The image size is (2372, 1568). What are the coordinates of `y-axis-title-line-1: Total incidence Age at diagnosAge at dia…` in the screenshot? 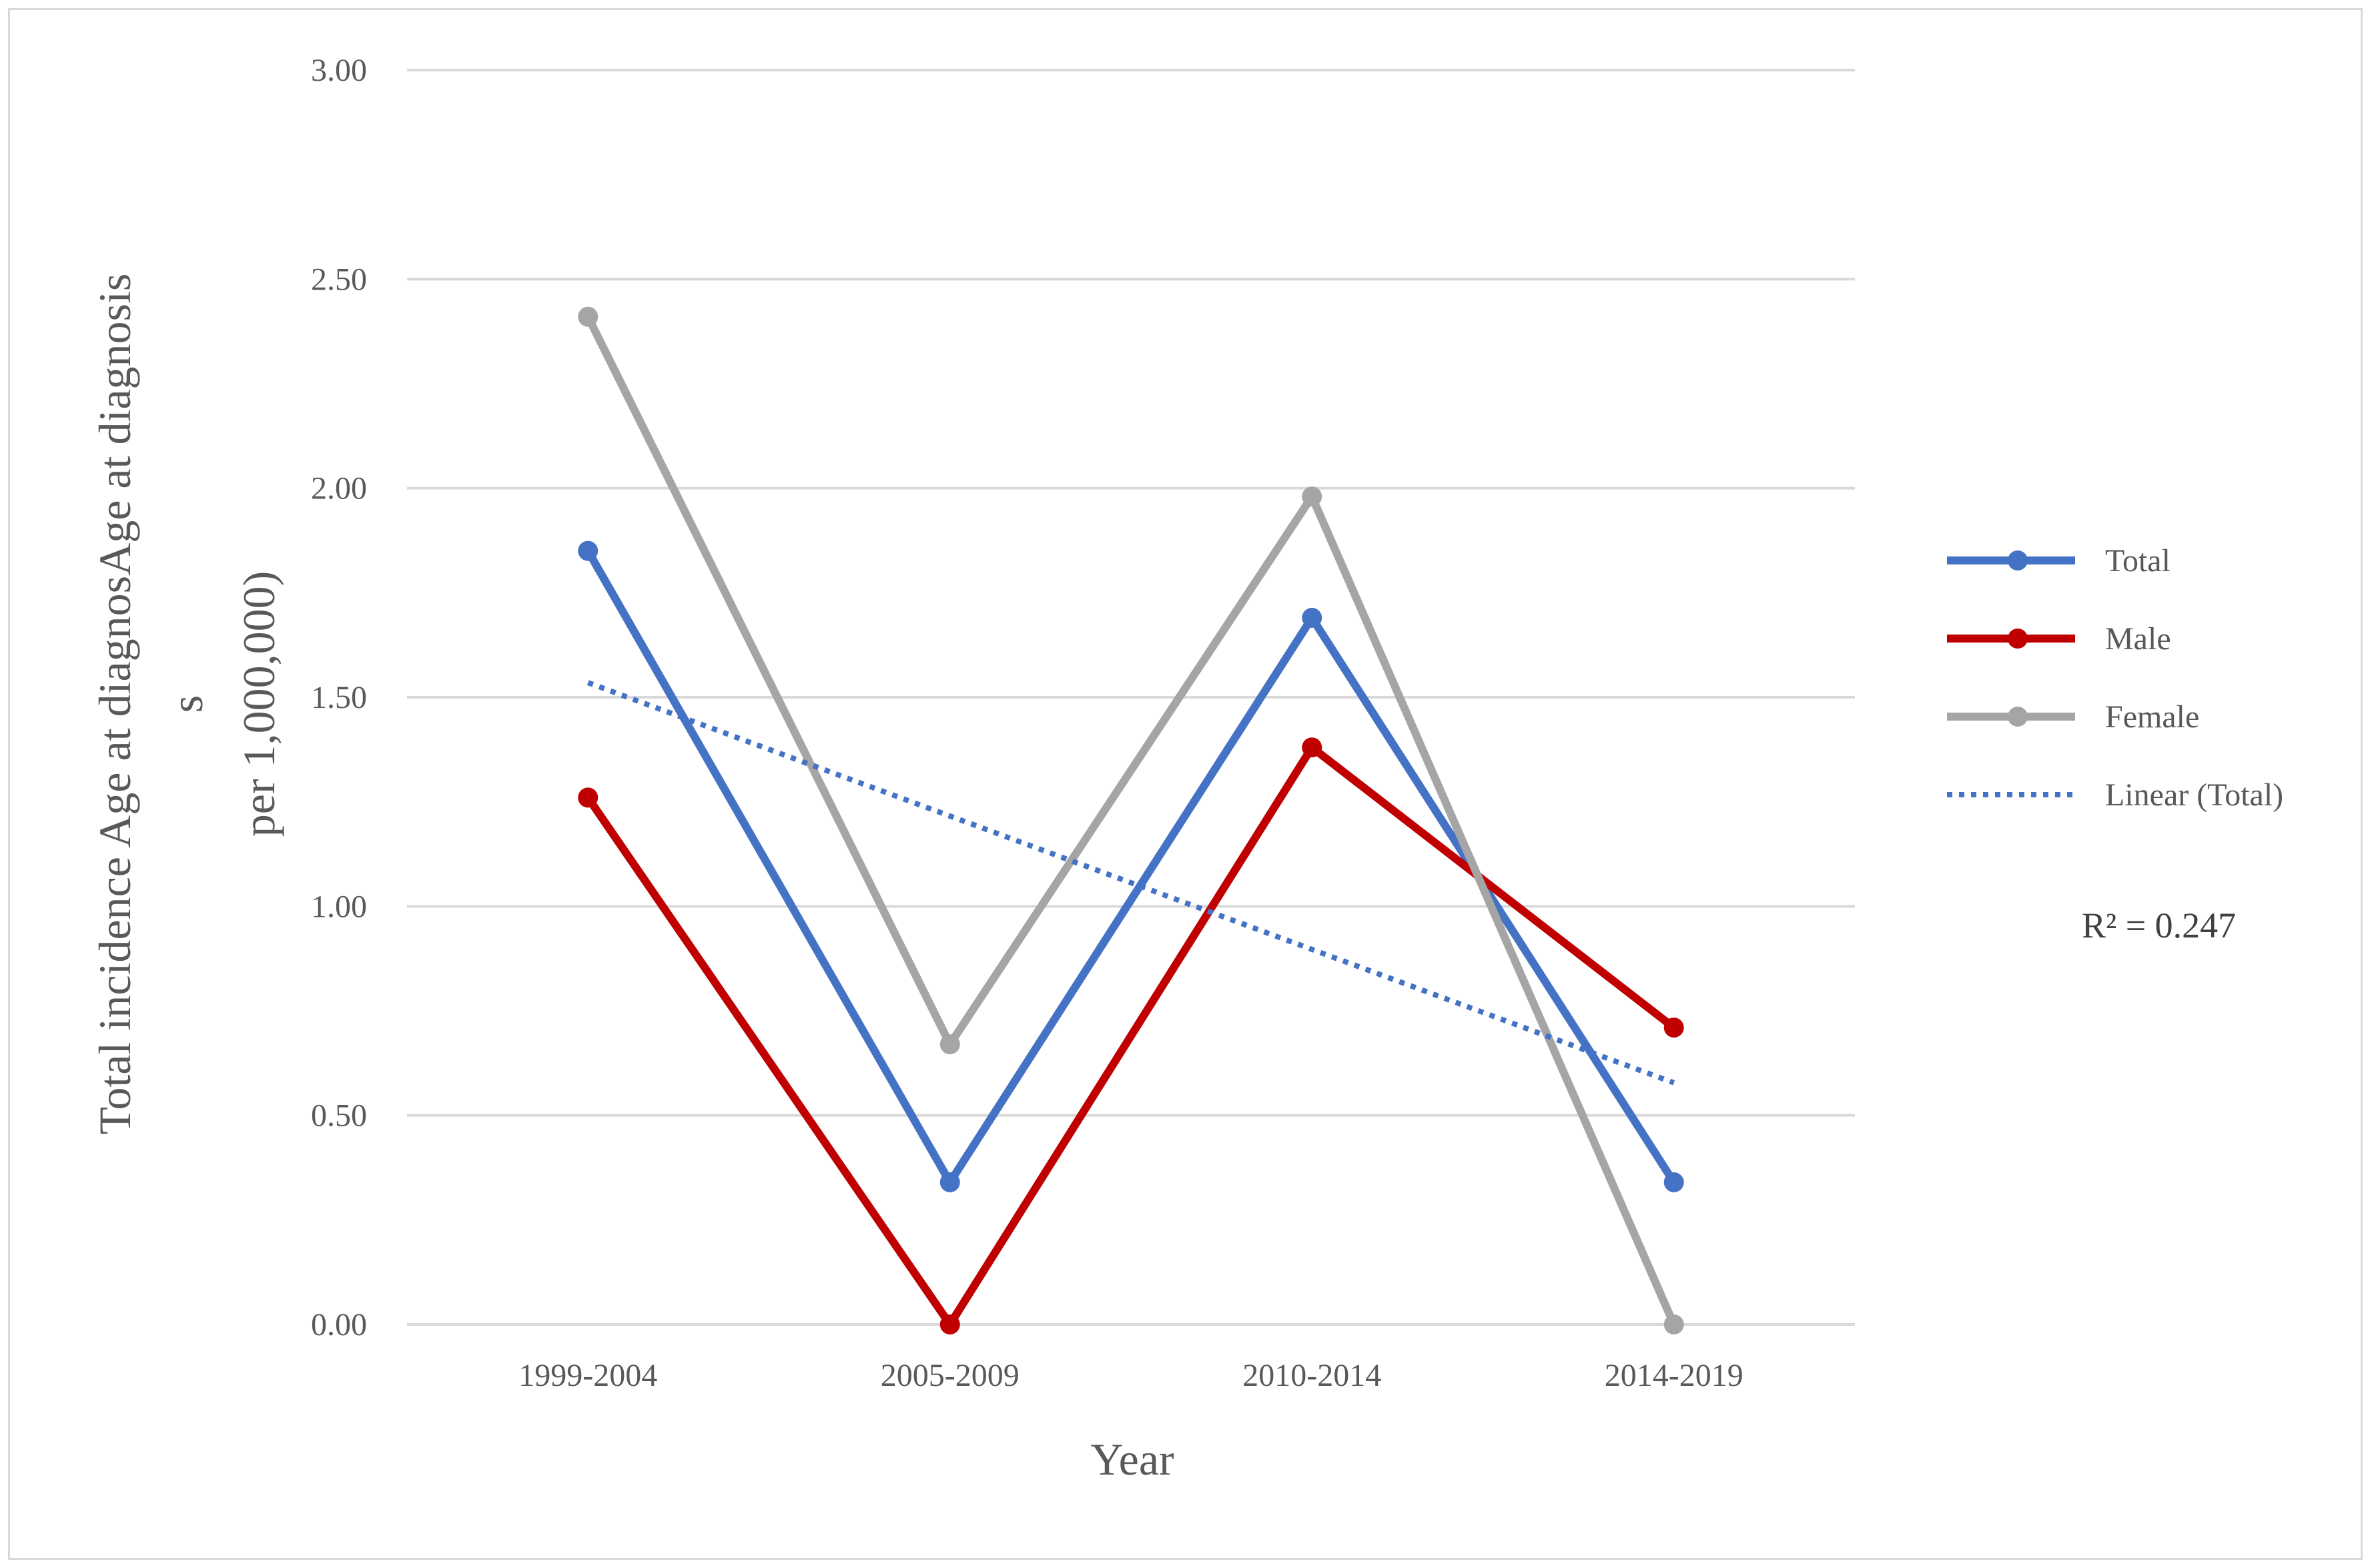 It's located at (114, 705).